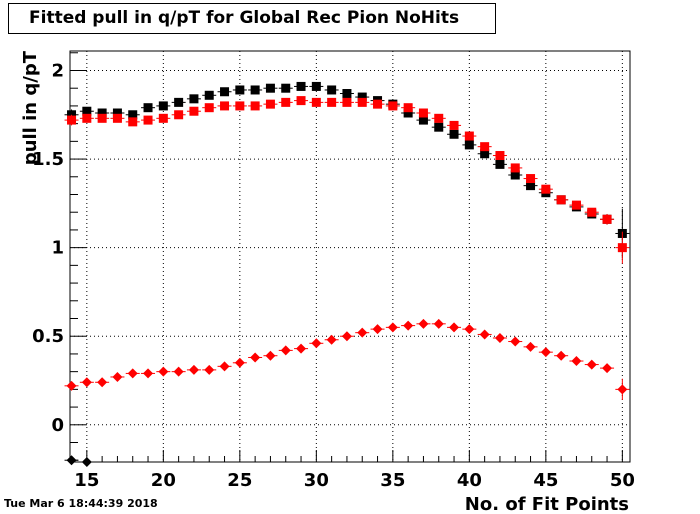 The image size is (700, 514). Describe the element at coordinates (30, 107) in the screenshot. I see `y-axis-title: pull in q/pT` at that location.